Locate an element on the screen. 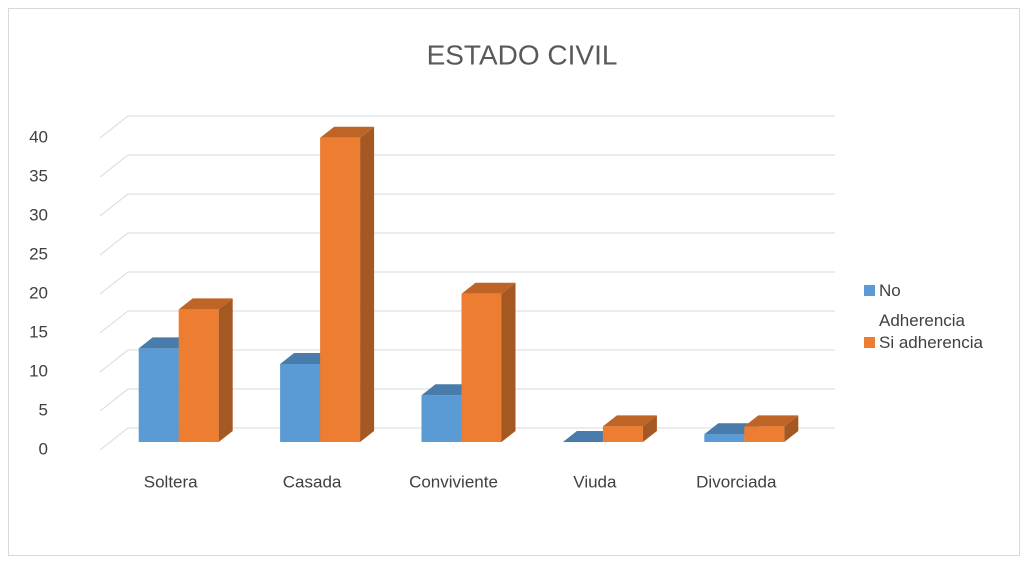 The width and height of the screenshot is (1027, 564). y-tick-label: 40 is located at coordinates (38, 136).